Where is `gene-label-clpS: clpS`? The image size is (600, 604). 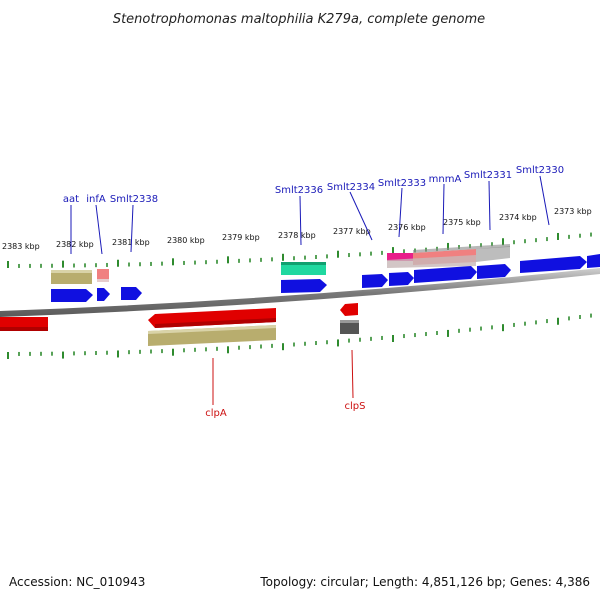
gene-label-clpS: clpS is located at coordinates (355, 406).